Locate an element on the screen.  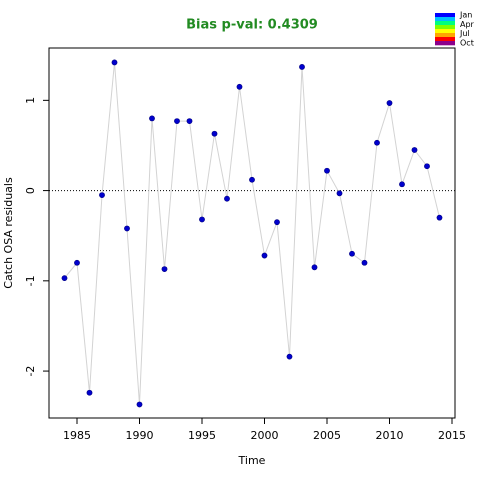
legend-label: Oct is located at coordinates (467, 42).